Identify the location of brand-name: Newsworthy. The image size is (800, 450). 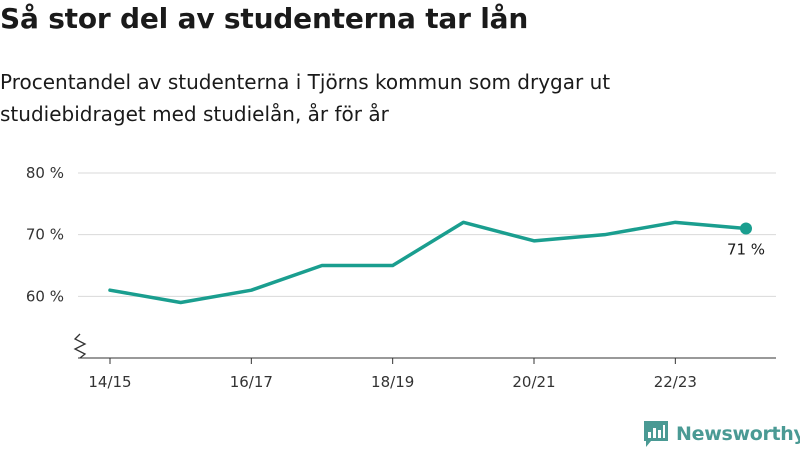
(738, 434).